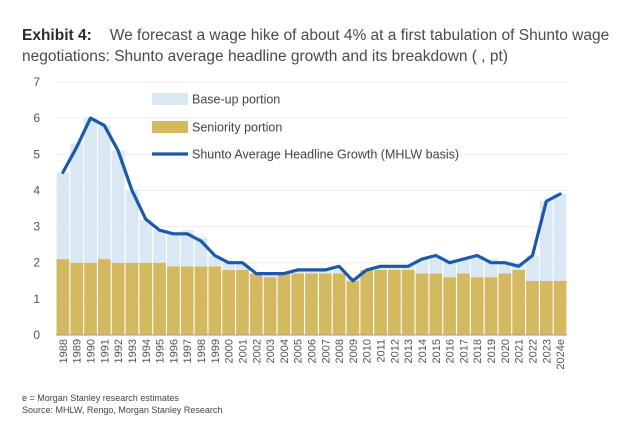 The width and height of the screenshot is (640, 433). What do you see at coordinates (285, 351) in the screenshot?
I see `x-tick-label: 2004` at bounding box center [285, 351].